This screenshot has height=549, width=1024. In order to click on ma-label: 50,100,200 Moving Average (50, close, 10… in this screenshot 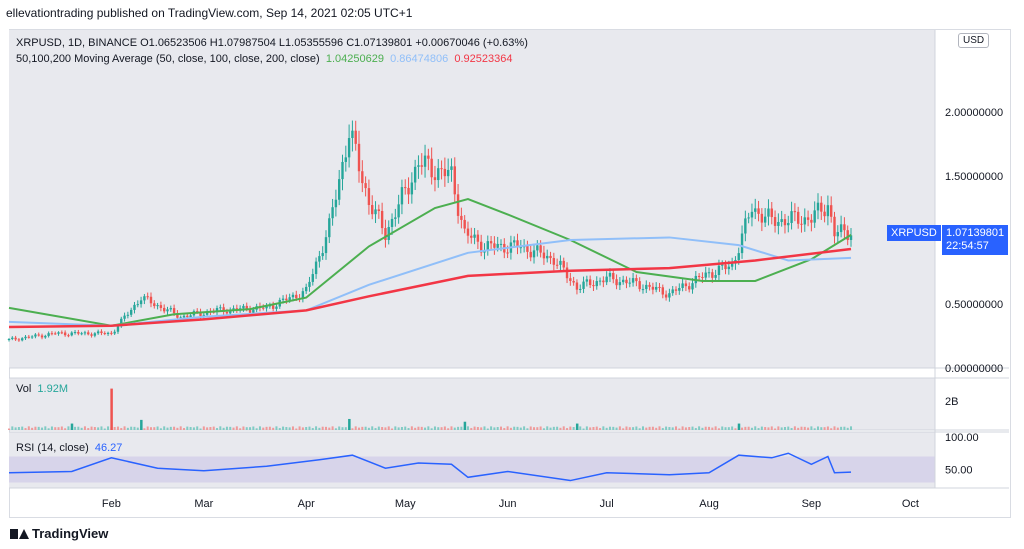, I will do `click(168, 59)`.